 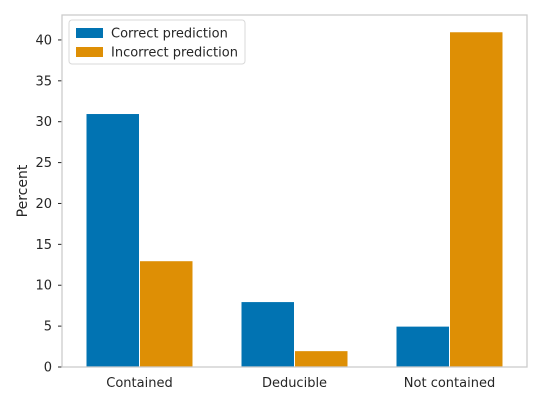 I want to click on x-axis-ticks: Contained Deducible Not contained, so click(x=300, y=383).